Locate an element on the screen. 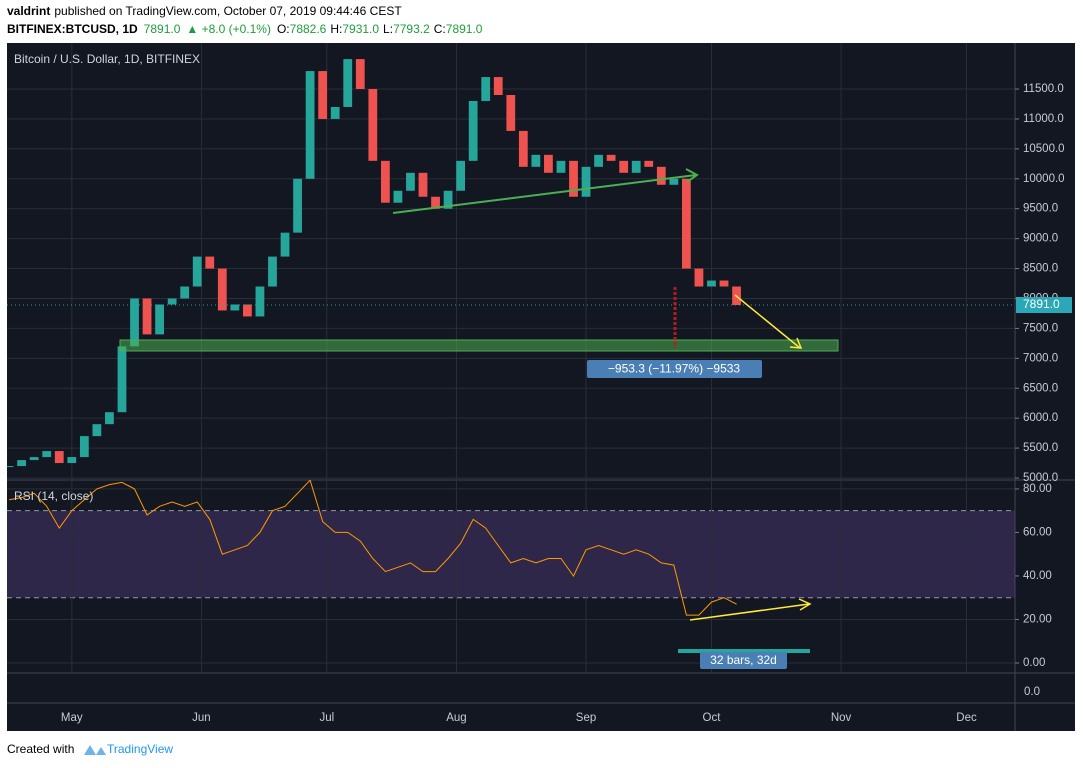 Image resolution: width=1083 pixels, height=768 pixels. y-tick-label: 80.00 is located at coordinates (1037, 489).